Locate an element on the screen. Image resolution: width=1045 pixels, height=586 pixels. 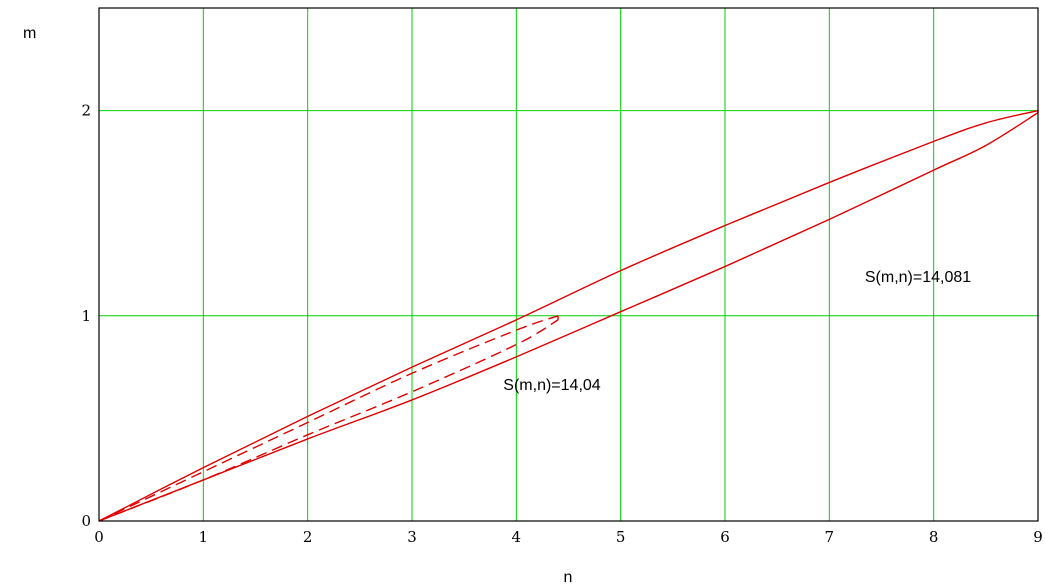
x-axis-title: n is located at coordinates (568, 577).